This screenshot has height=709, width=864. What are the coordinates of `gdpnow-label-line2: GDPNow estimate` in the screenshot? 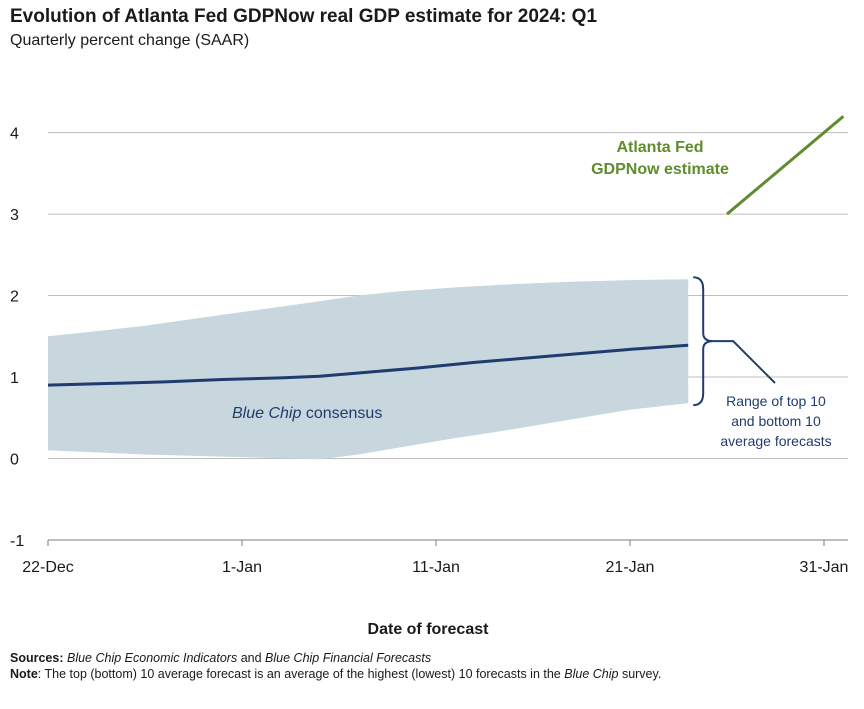 It's located at (660, 169).